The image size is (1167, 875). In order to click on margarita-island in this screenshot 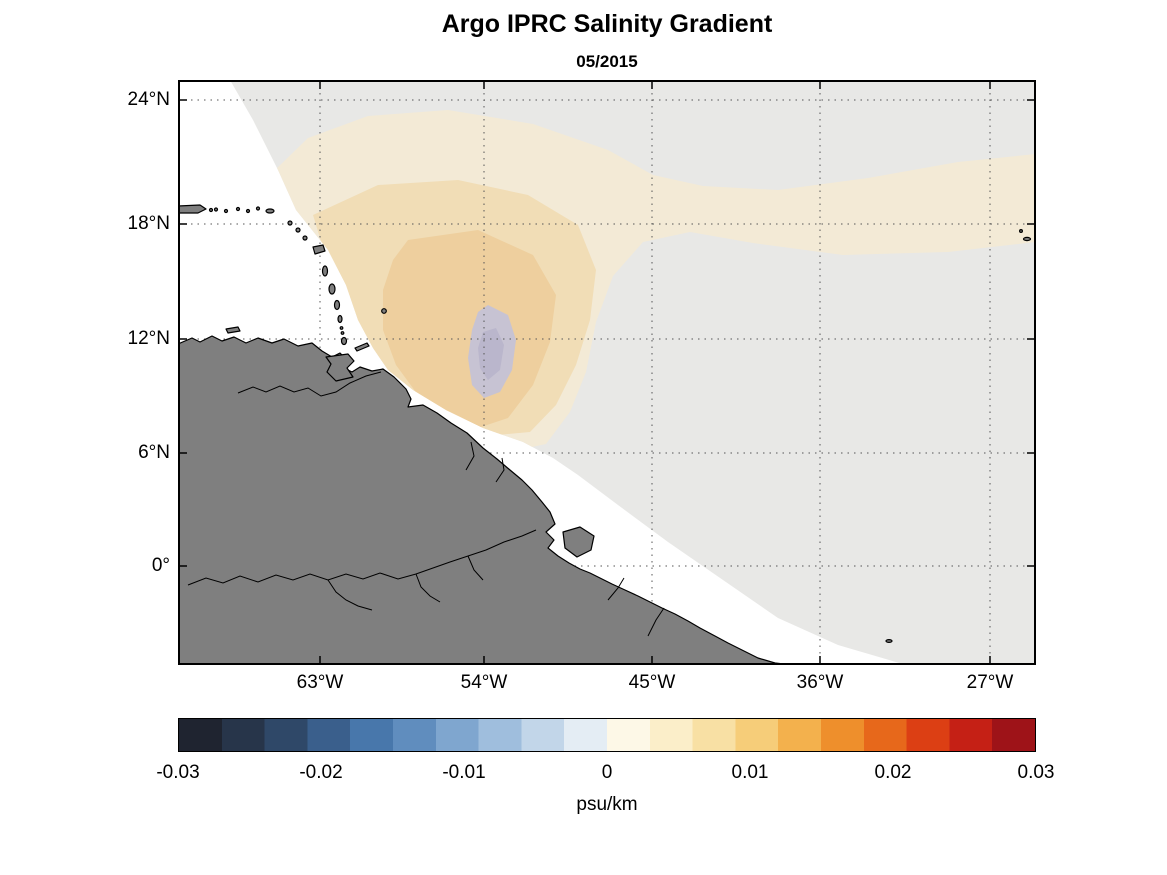, I will do `click(233, 330)`.